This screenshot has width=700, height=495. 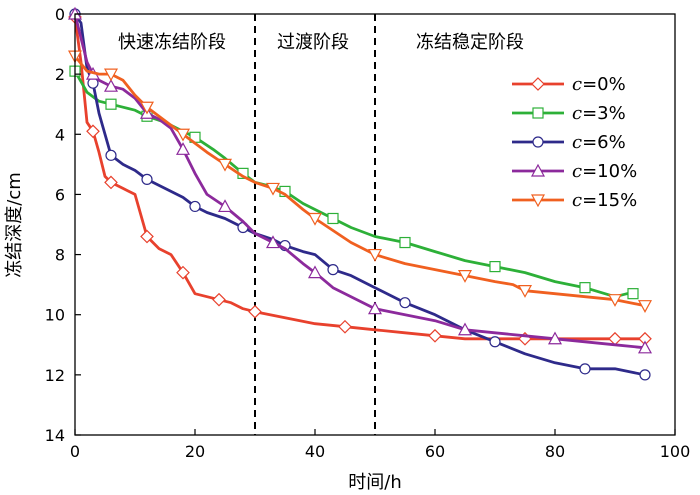 What do you see at coordinates (569, 142) in the screenshot?
I see `legend-item: c=6%` at bounding box center [569, 142].